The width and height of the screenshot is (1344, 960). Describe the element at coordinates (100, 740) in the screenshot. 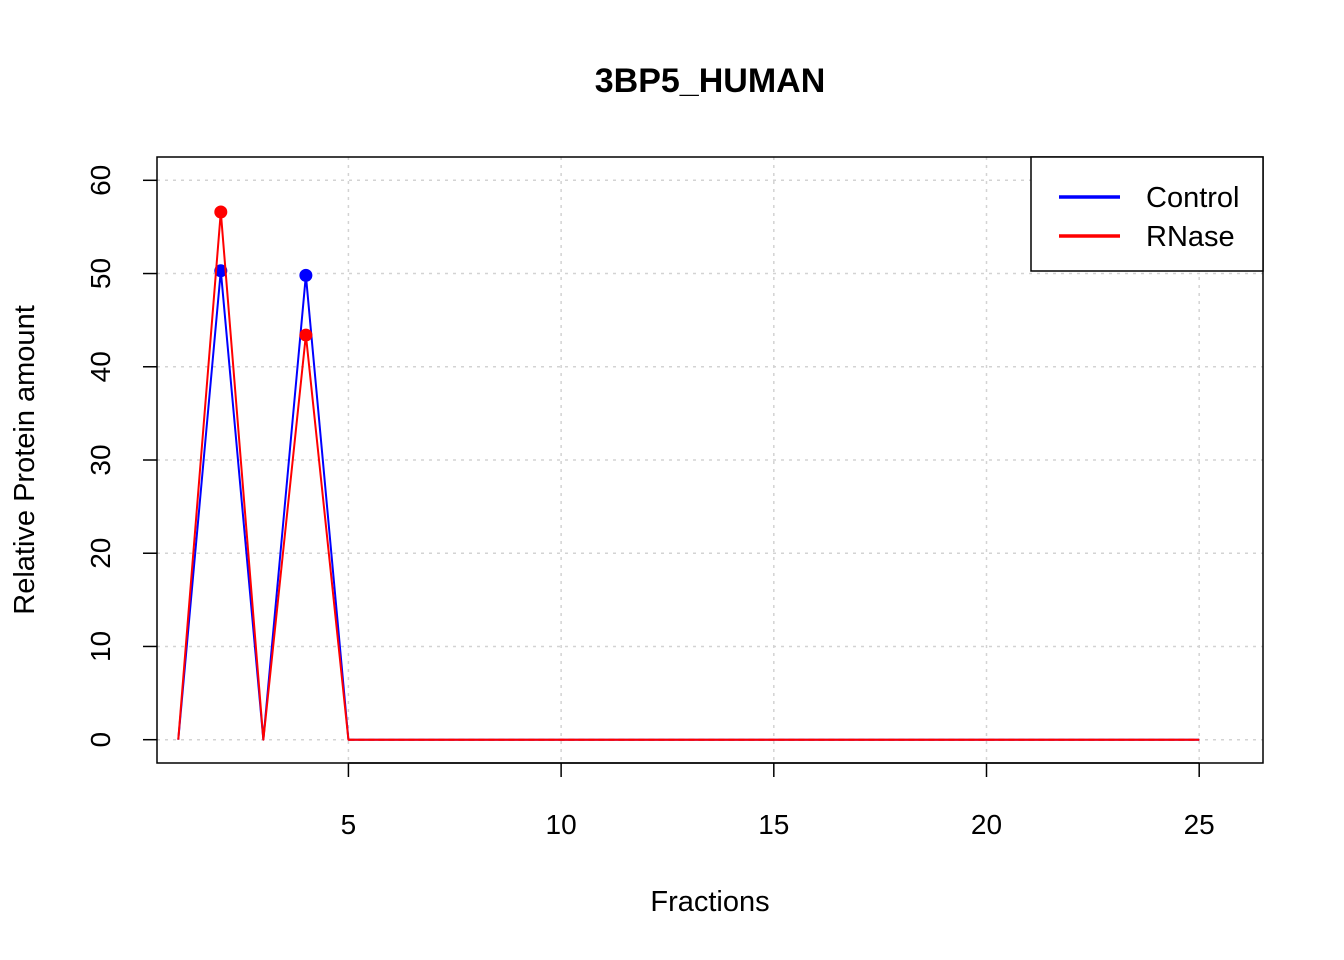

I see `y-tick-label: 0` at that location.